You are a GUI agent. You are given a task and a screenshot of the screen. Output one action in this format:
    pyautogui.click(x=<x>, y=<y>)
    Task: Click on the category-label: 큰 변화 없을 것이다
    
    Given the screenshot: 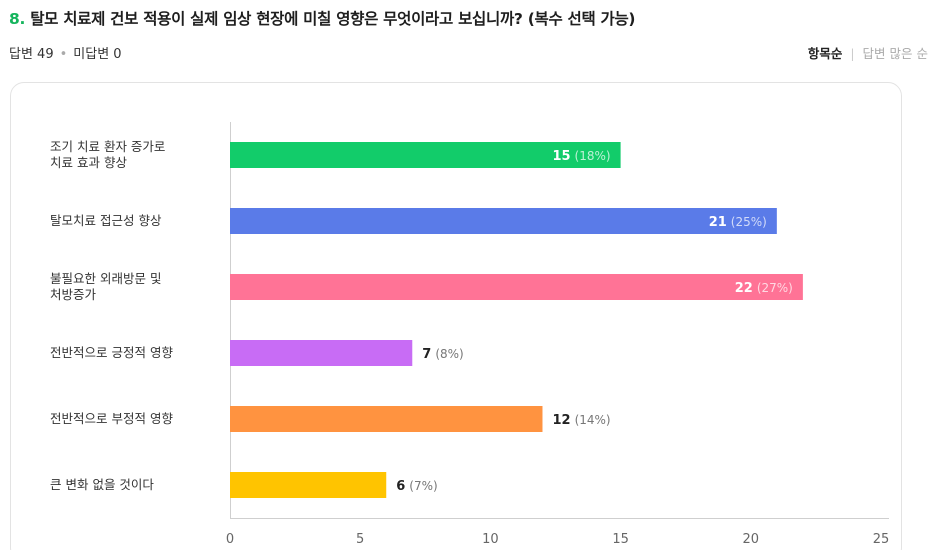 What is the action you would take?
    pyautogui.click(x=102, y=484)
    